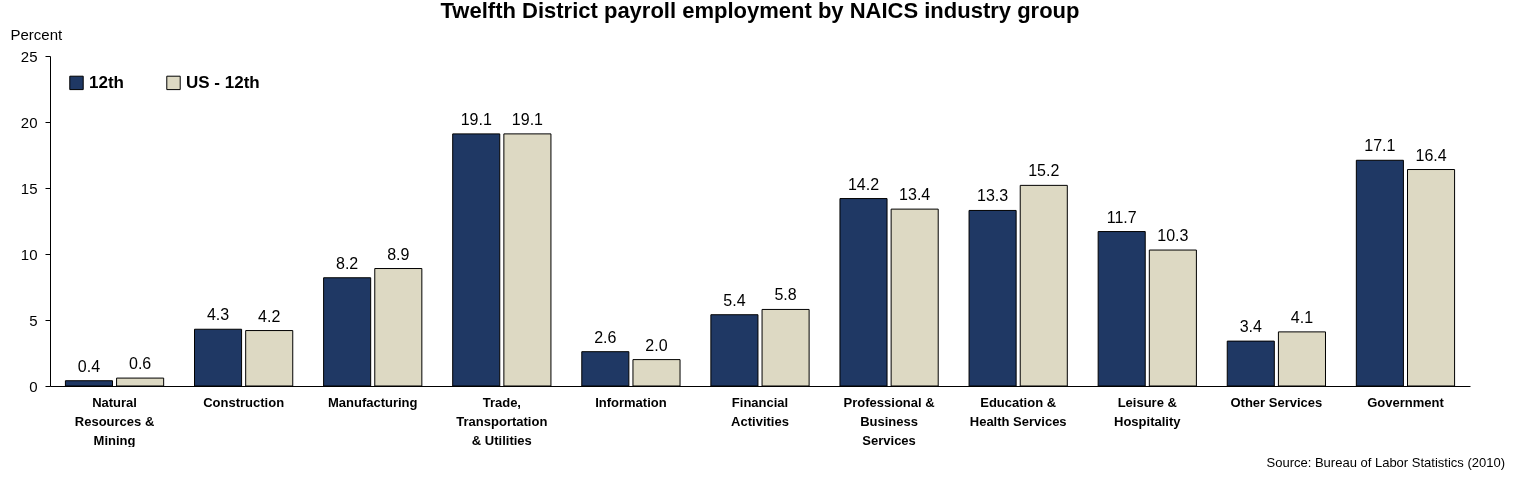  I want to click on x-tick-label: Construction, so click(244, 402).